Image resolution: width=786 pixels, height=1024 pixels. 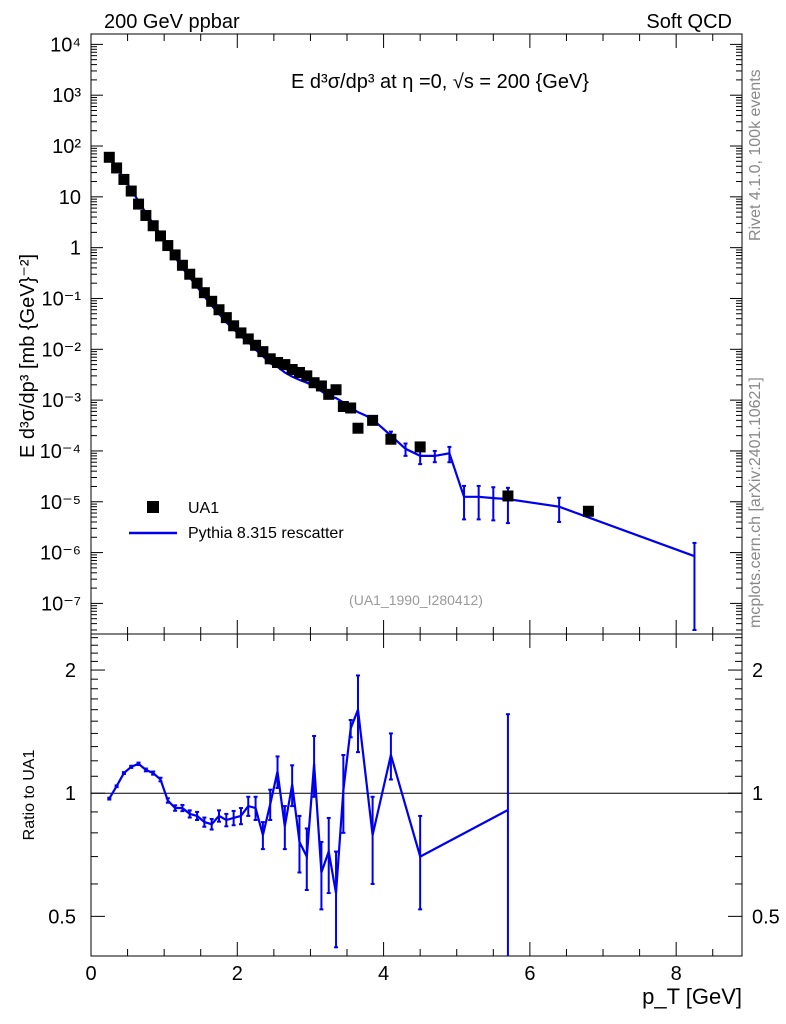 I want to click on main-ytick-label: 10⁻⁵, so click(x=60, y=503).